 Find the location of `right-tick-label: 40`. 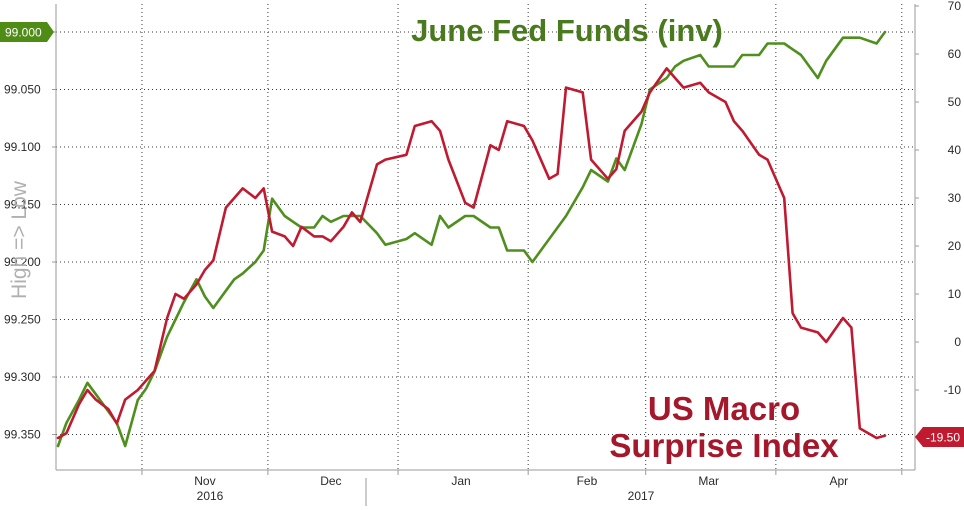

right-tick-label: 40 is located at coordinates (955, 150).